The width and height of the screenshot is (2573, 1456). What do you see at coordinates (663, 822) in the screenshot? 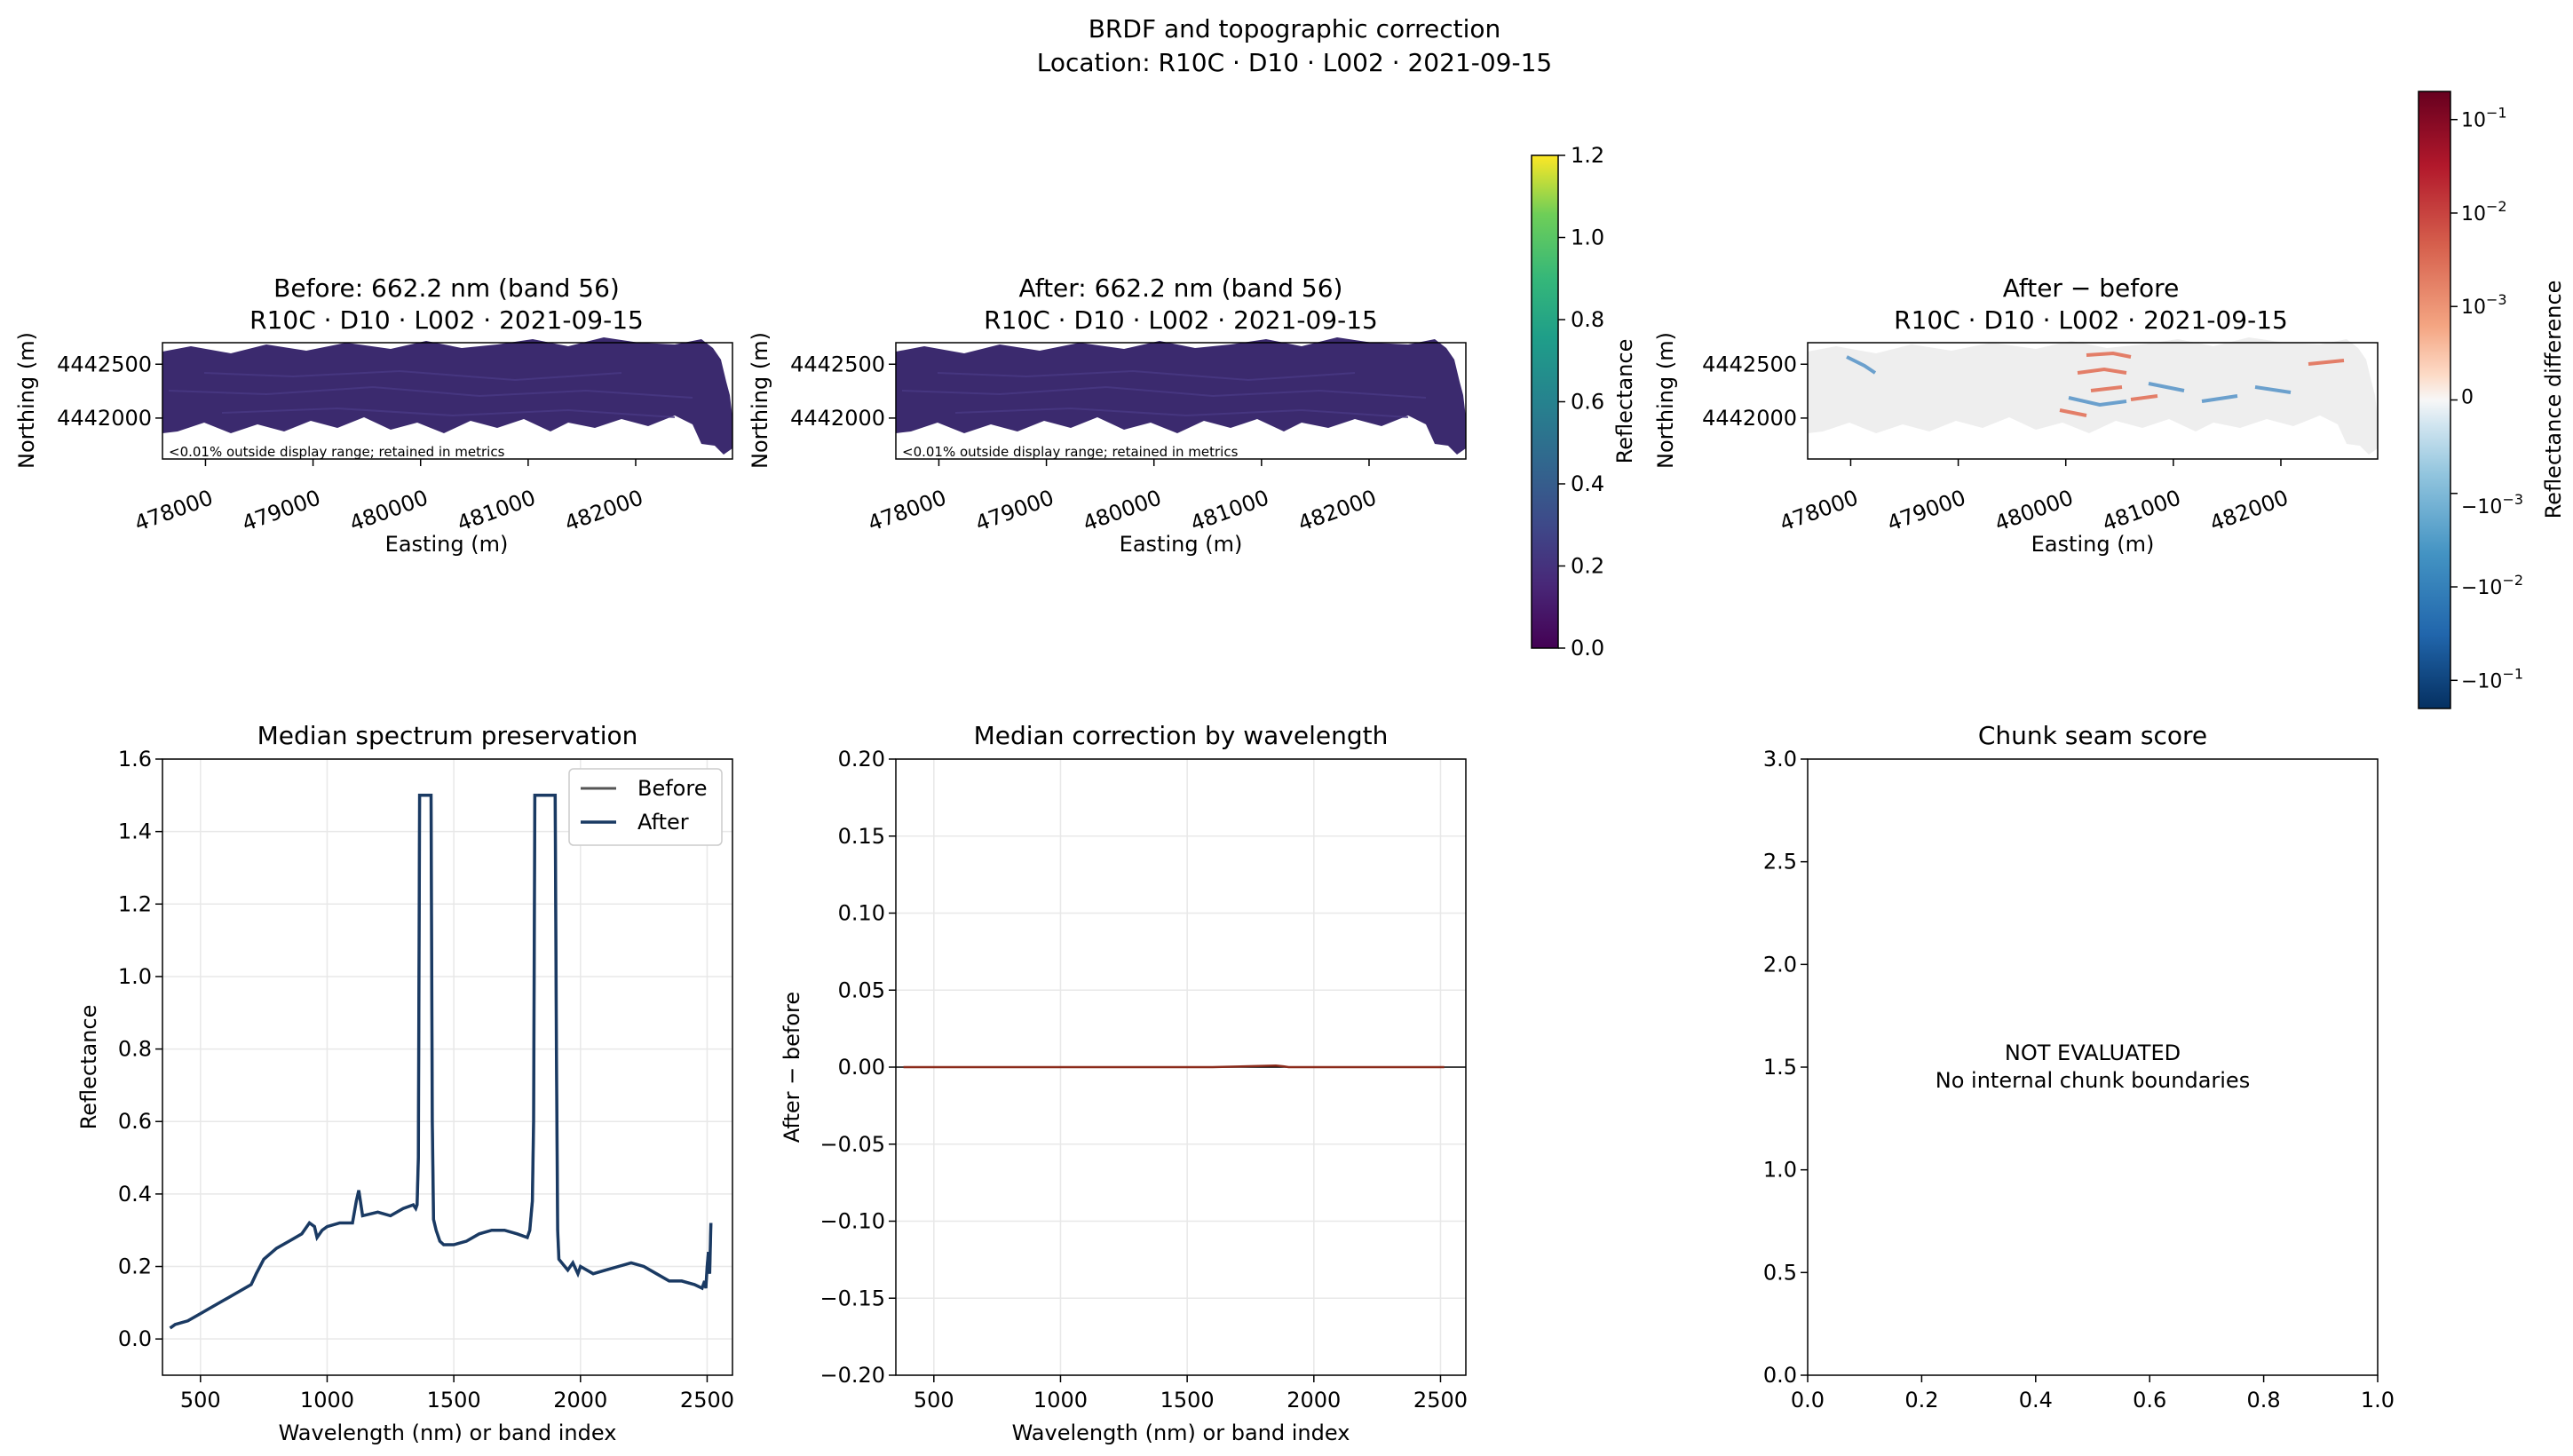
I see `spectrum-legend-after-label: After` at bounding box center [663, 822].